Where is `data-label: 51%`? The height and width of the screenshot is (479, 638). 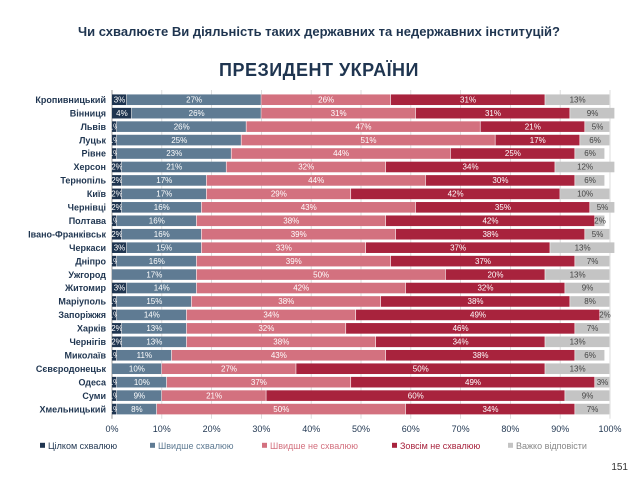 data-label: 51% is located at coordinates (368, 140).